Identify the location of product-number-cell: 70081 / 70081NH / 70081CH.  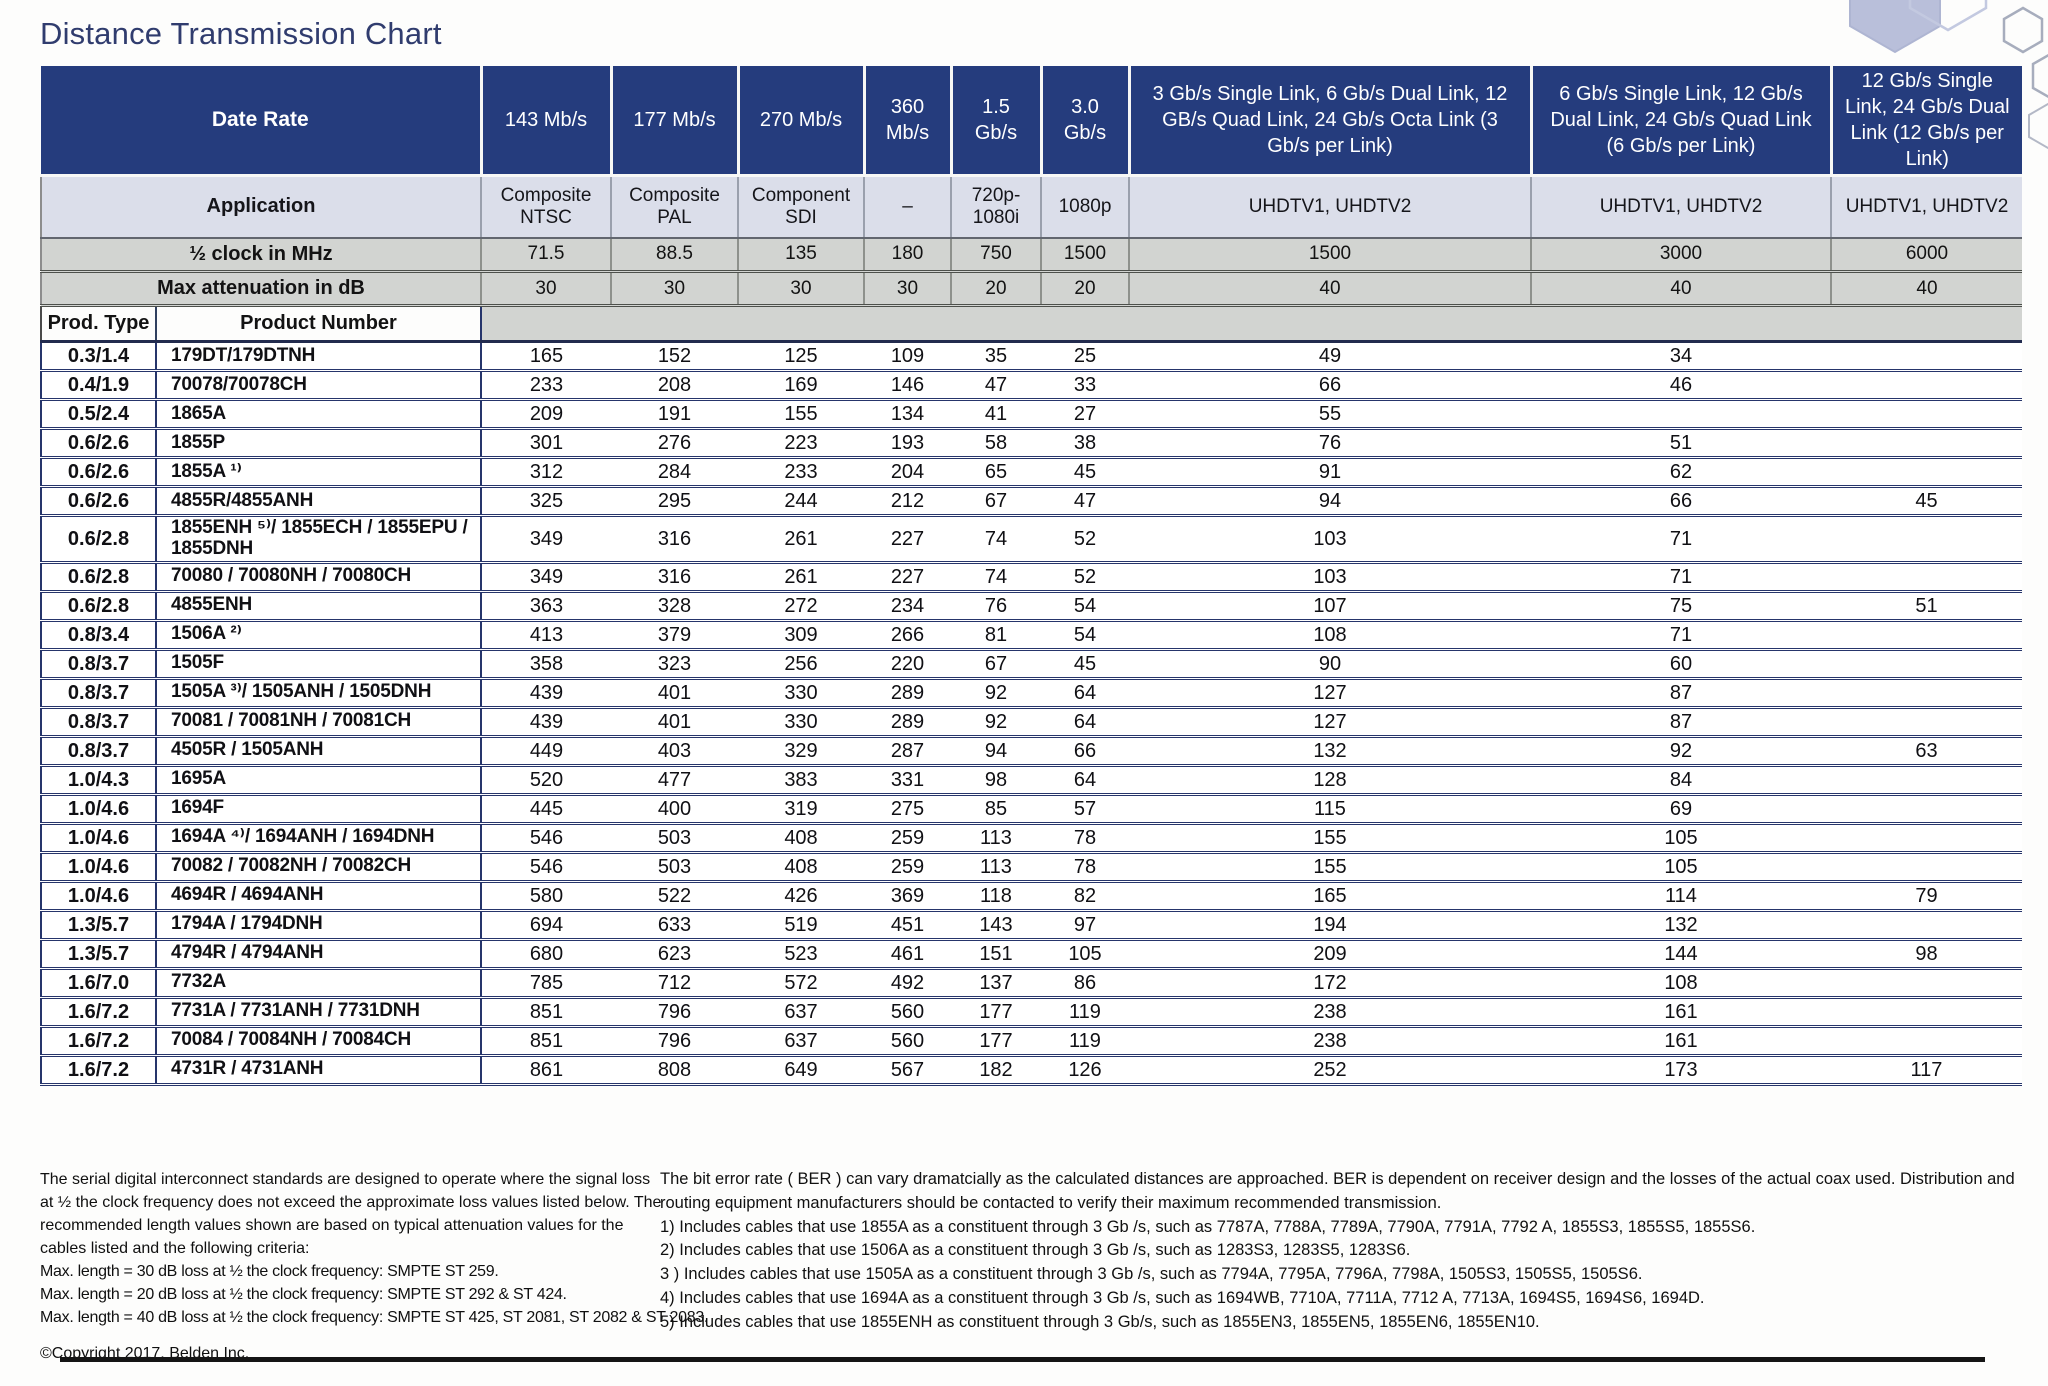
(319, 722).